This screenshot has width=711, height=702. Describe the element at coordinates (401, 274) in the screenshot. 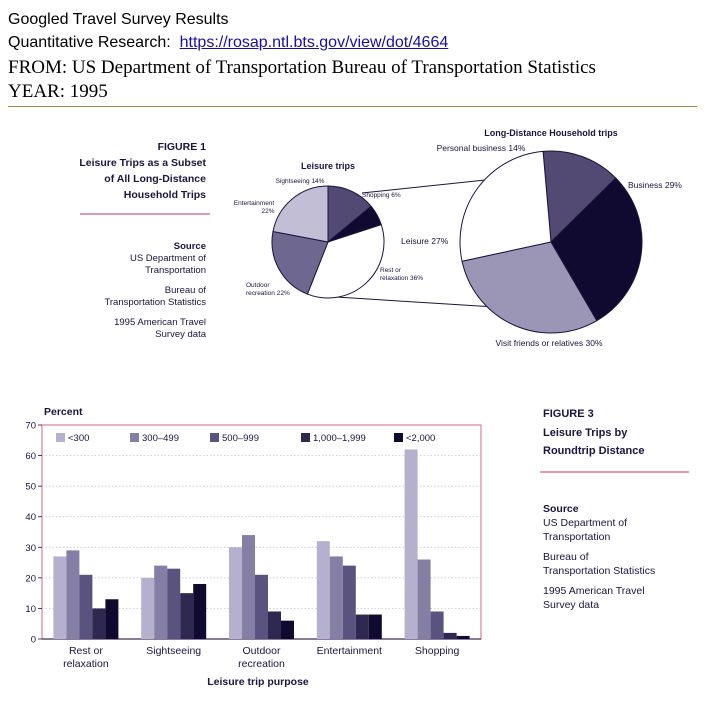

I see `slice-label-rest-relaxation: Rest or relaxation 36%` at that location.